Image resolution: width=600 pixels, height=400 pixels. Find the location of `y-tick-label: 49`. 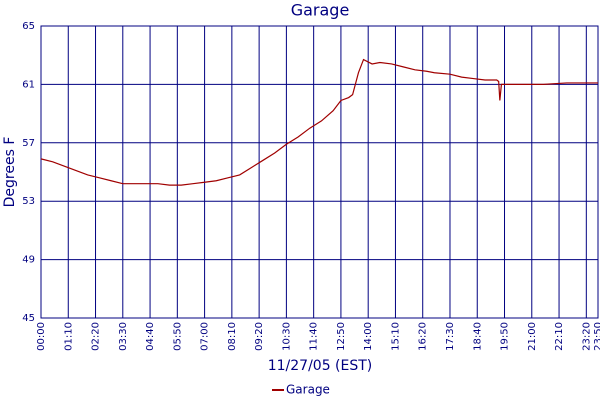

y-tick-label: 49 is located at coordinates (28, 260).